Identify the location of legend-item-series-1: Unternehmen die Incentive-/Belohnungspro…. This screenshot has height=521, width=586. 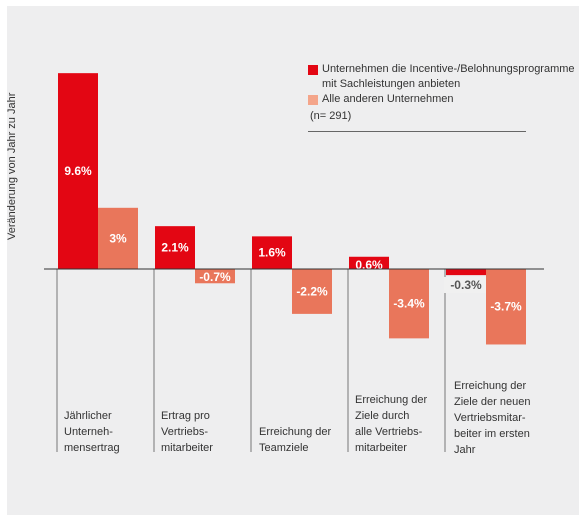
(440, 77).